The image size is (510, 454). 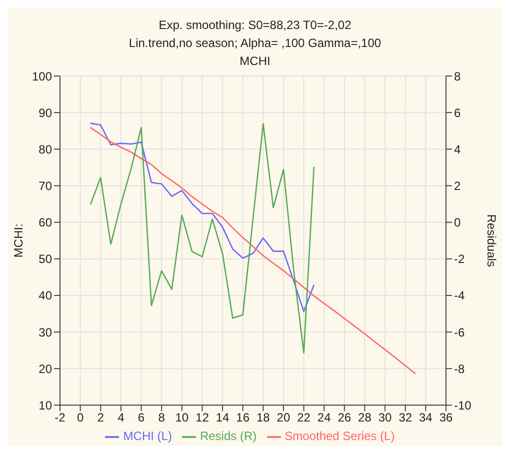 What do you see at coordinates (426, 417) in the screenshot?
I see `x-tick-label: 34` at bounding box center [426, 417].